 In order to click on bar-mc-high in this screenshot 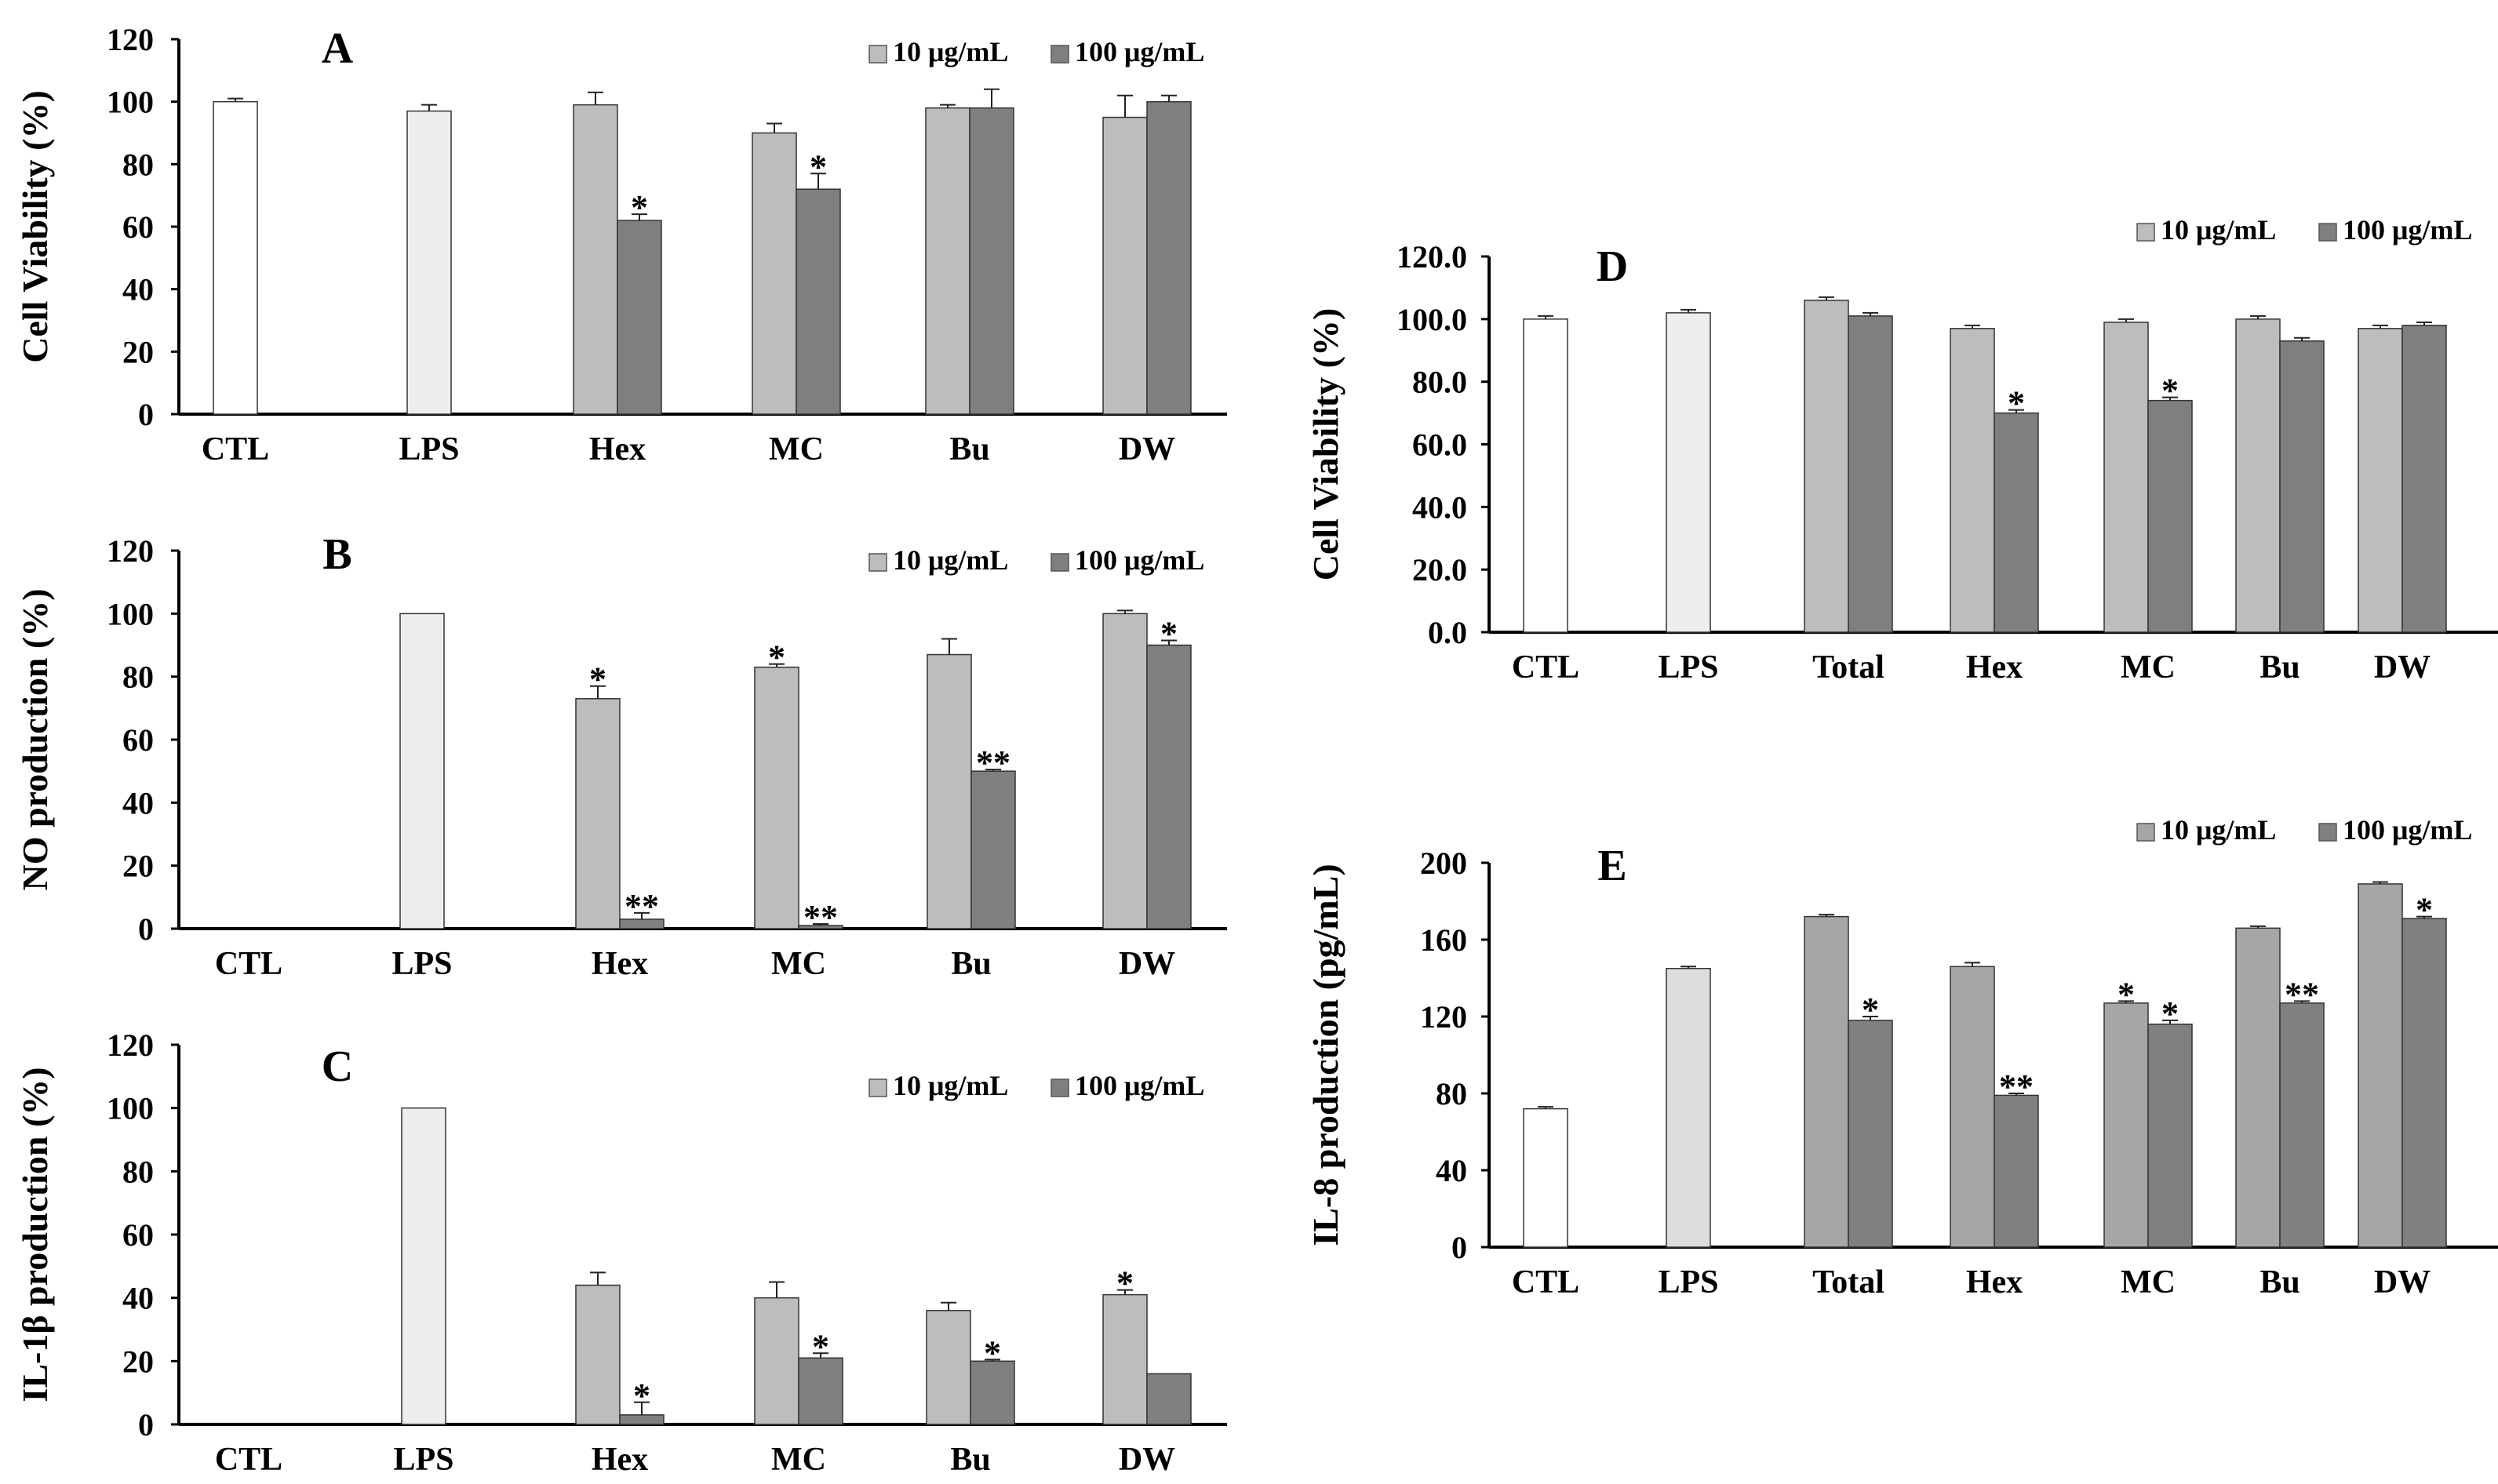, I will do `click(2170, 516)`.